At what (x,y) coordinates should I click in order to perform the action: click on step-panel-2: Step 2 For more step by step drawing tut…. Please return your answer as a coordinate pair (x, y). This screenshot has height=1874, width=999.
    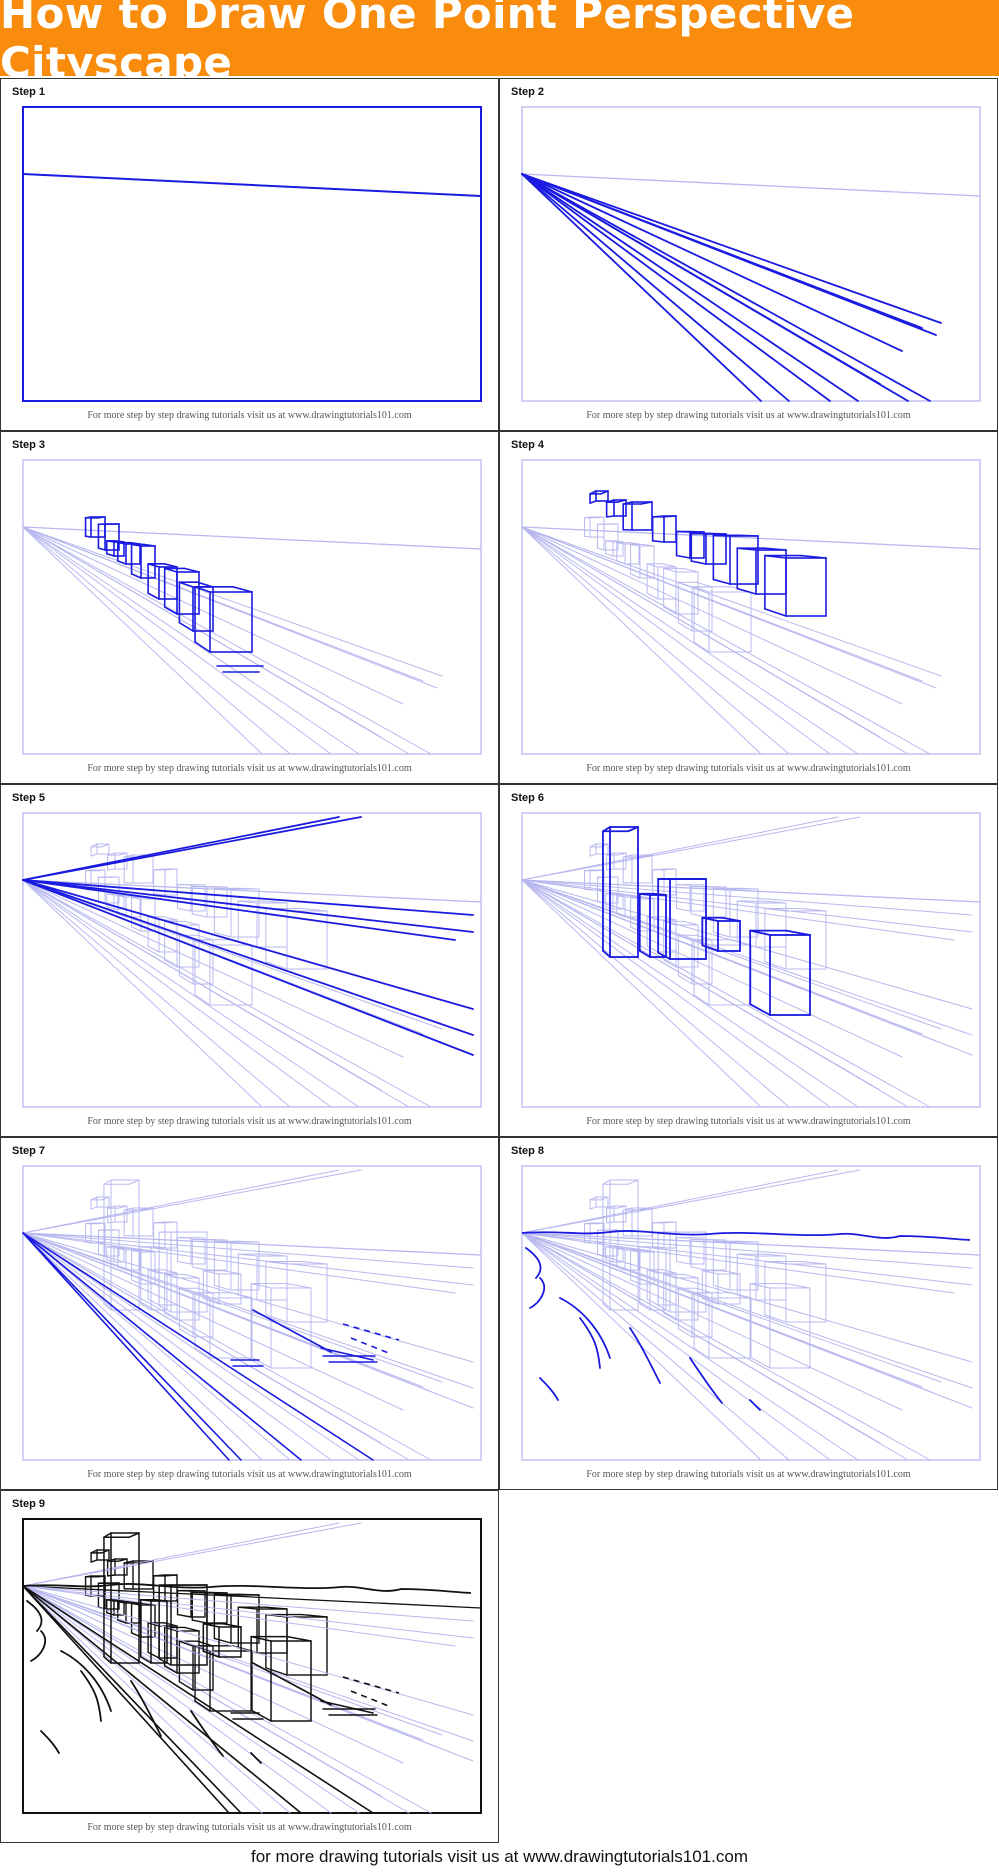
    Looking at the image, I should click on (748, 254).